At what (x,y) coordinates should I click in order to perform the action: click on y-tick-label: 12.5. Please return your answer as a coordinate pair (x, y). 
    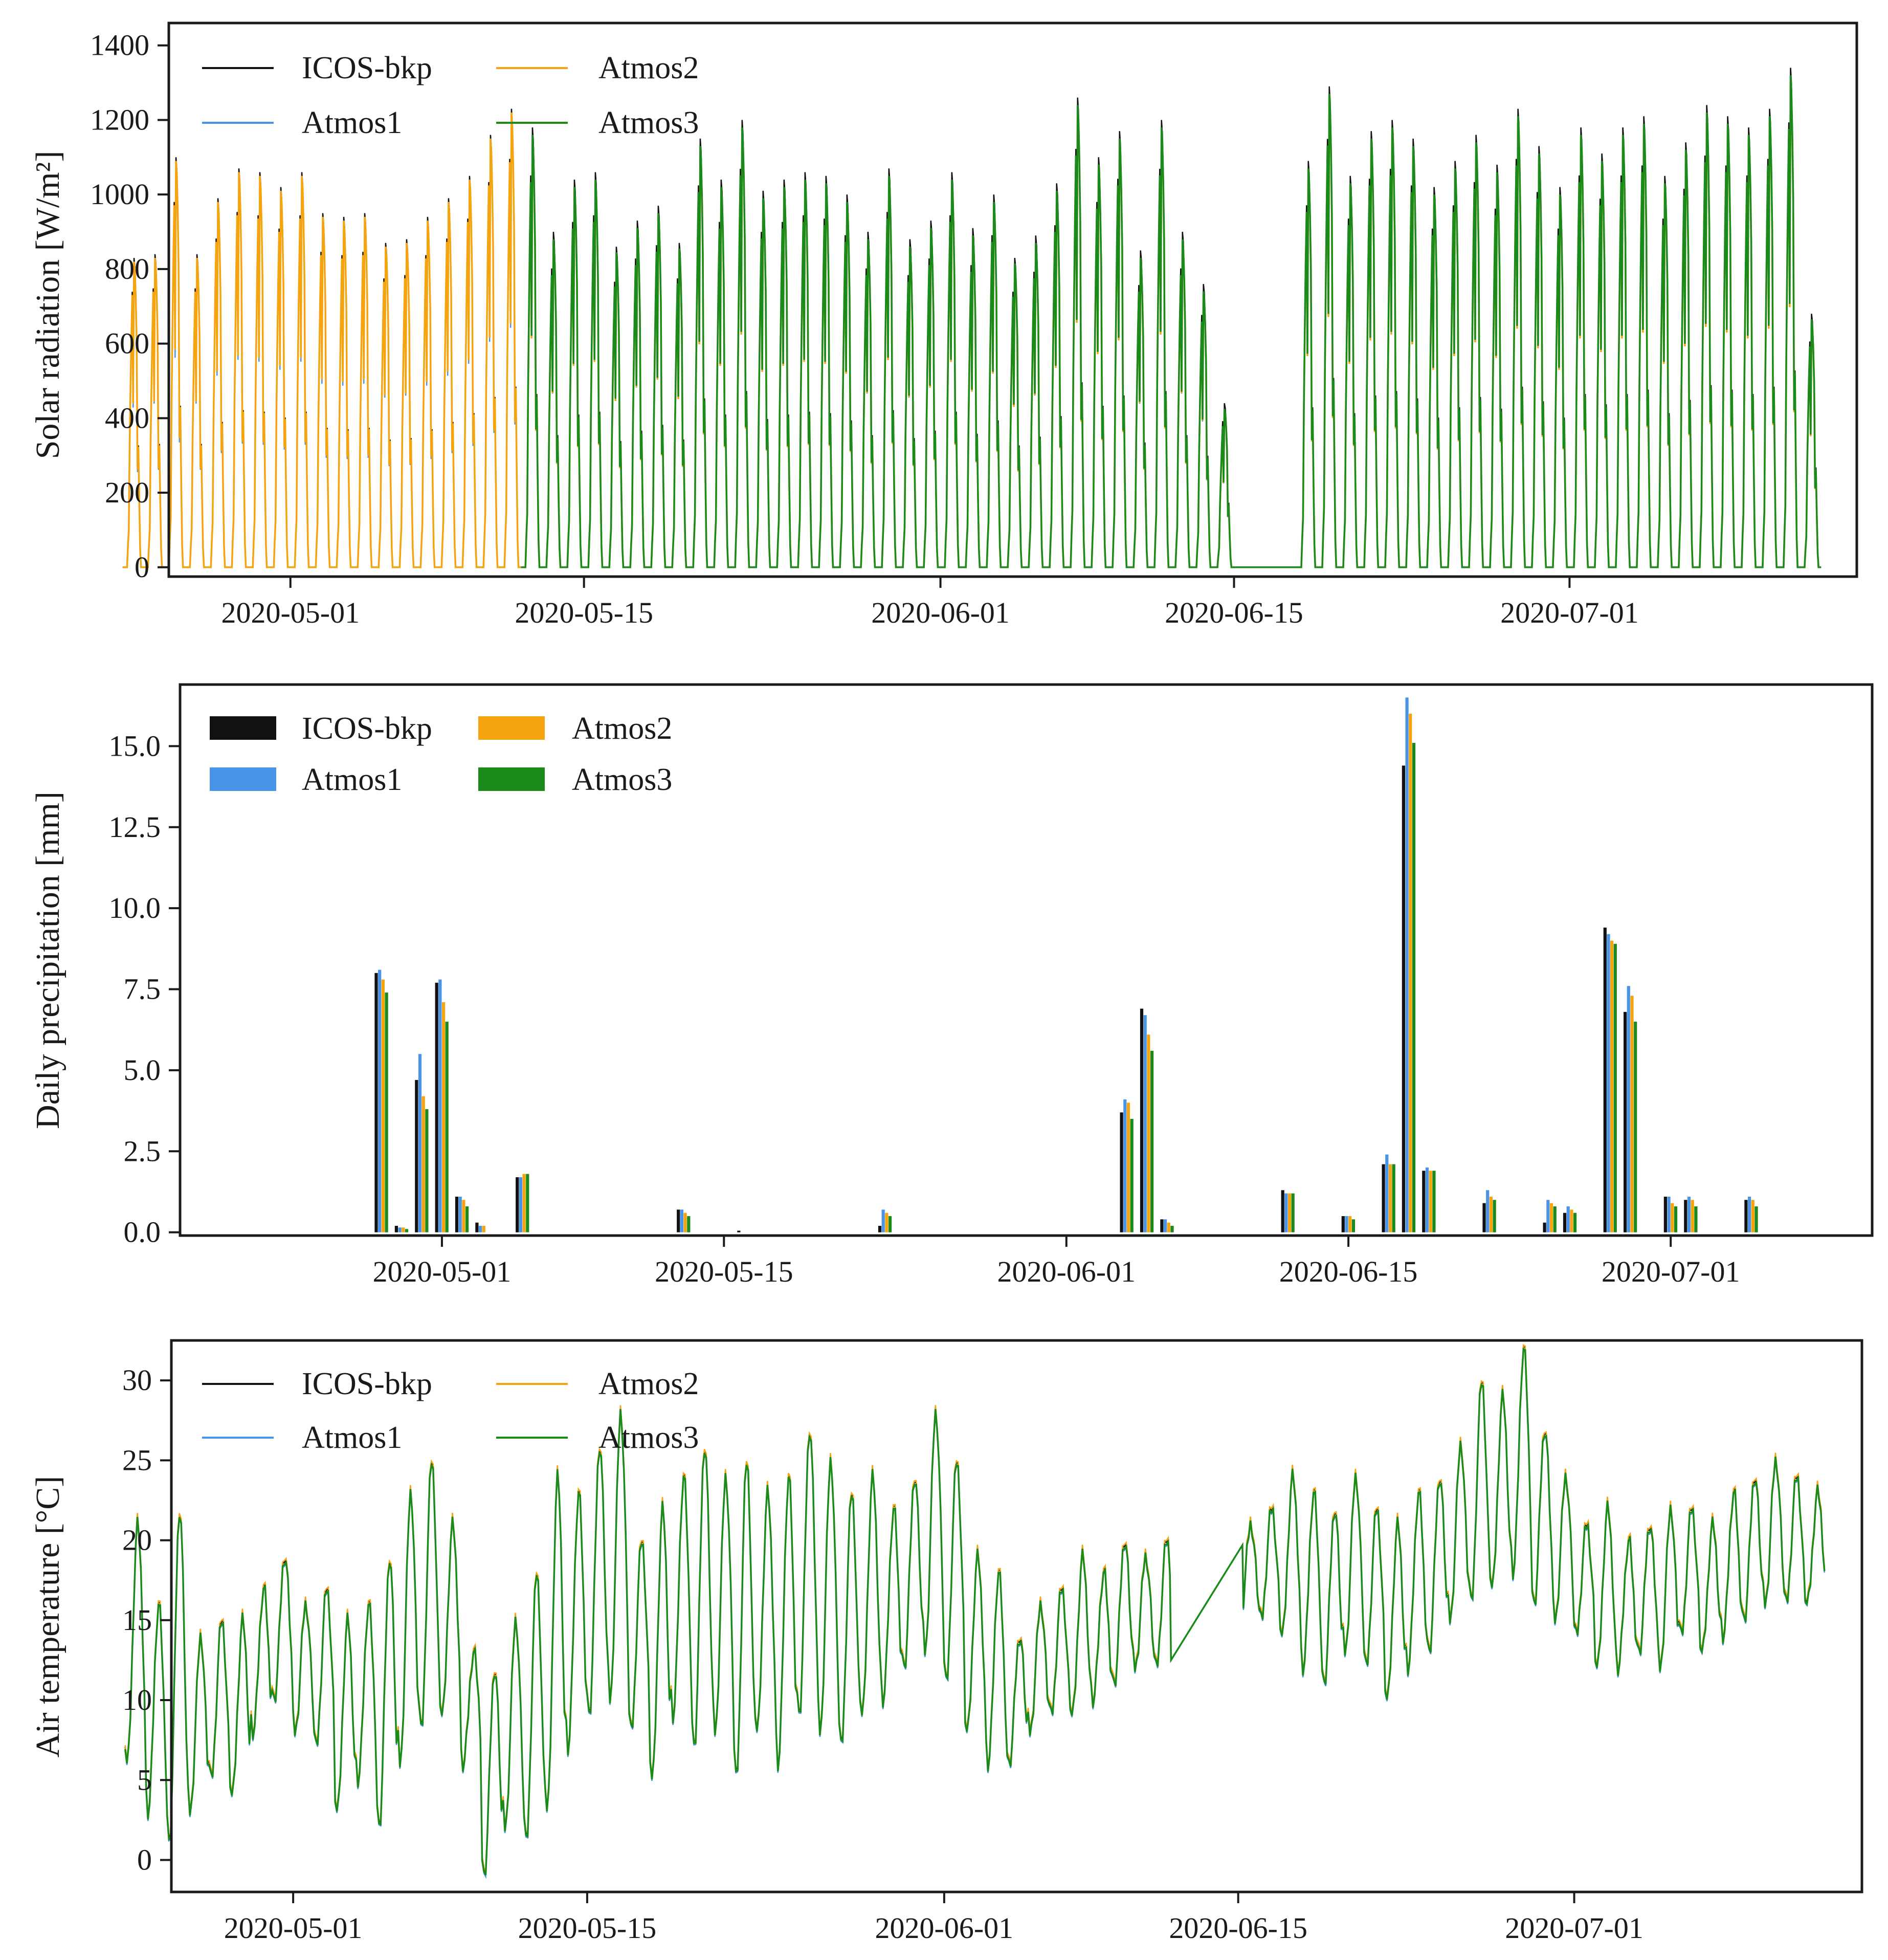
    Looking at the image, I should click on (135, 827).